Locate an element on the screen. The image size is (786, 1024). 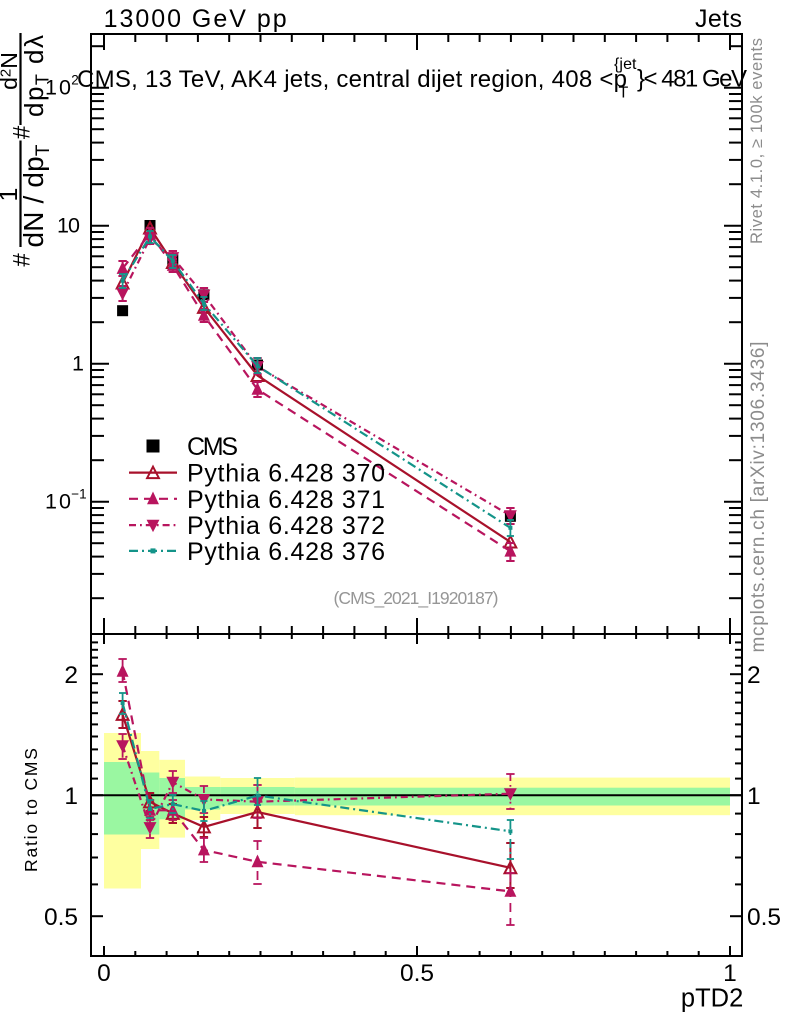
svg-text: Pythia 6.428 370 is located at coordinates (286, 474).